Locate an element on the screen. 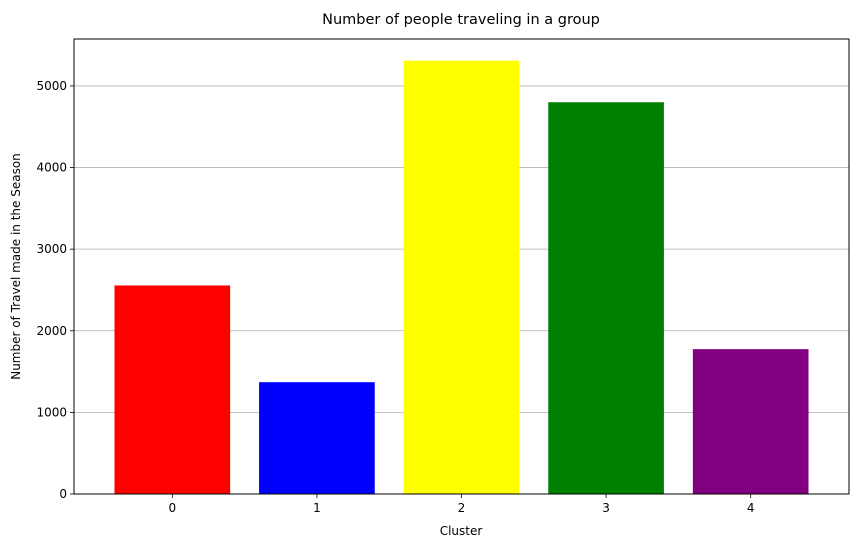 This screenshot has width=859, height=547. y-tick-label: 0 is located at coordinates (63, 494).